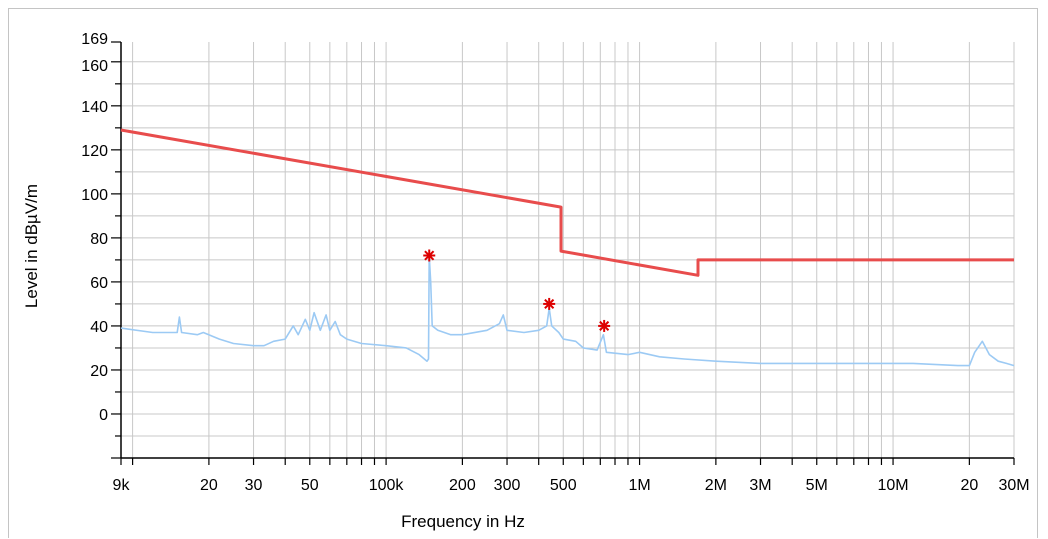 This screenshot has width=1048, height=539. Describe the element at coordinates (31, 246) in the screenshot. I see `y-axis-title: Level in dBµV/m` at that location.